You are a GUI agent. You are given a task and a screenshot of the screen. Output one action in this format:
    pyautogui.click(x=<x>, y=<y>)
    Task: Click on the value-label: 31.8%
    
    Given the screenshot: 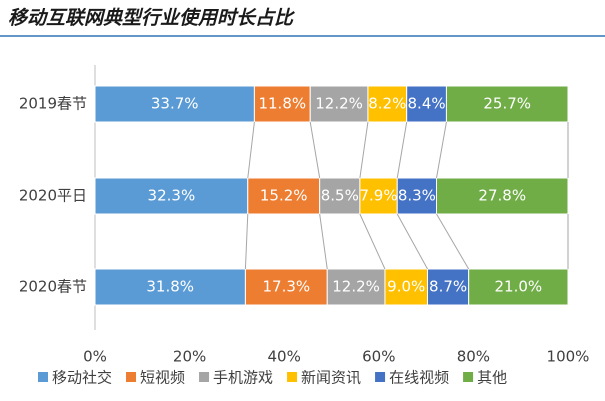 What is the action you would take?
    pyautogui.click(x=170, y=287)
    